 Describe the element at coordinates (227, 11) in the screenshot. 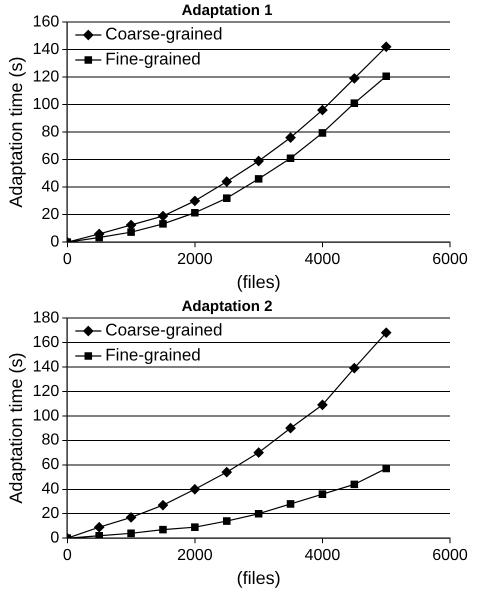

I see `chart-title: Adaptation 1` at that location.